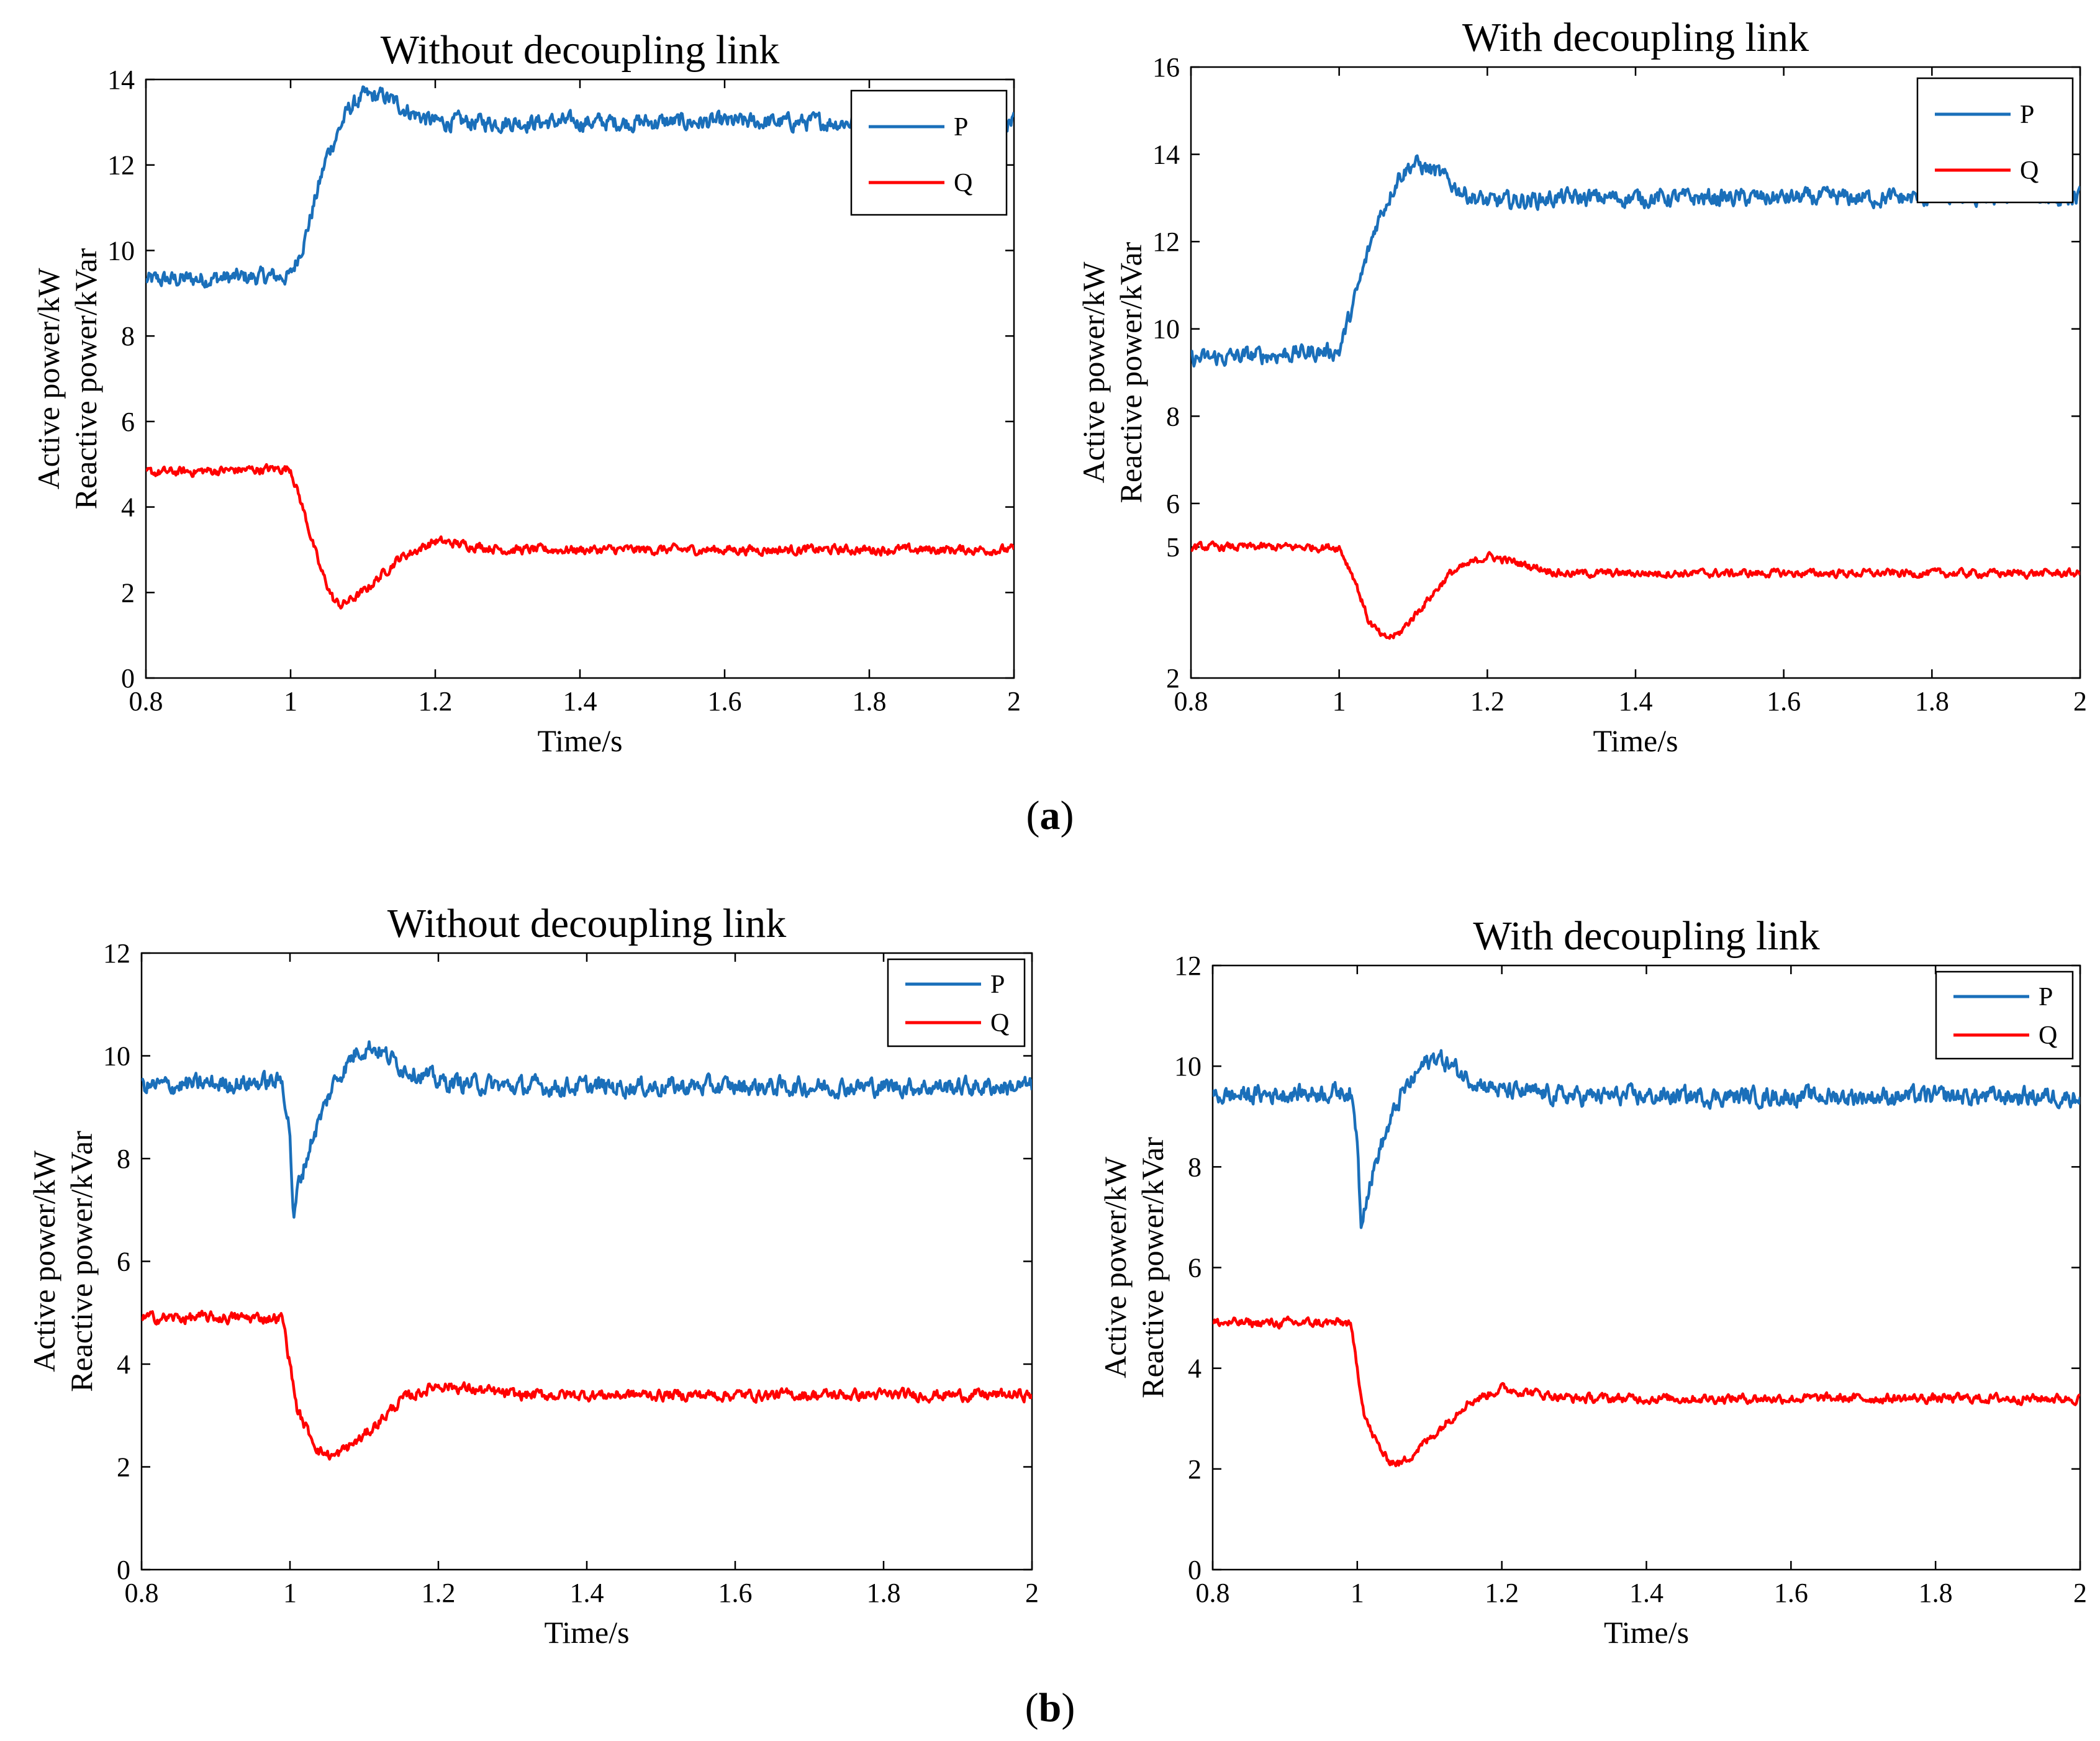 This screenshot has width=2100, height=1741. I want to click on panel-label-a-letter: a, so click(1050, 815).